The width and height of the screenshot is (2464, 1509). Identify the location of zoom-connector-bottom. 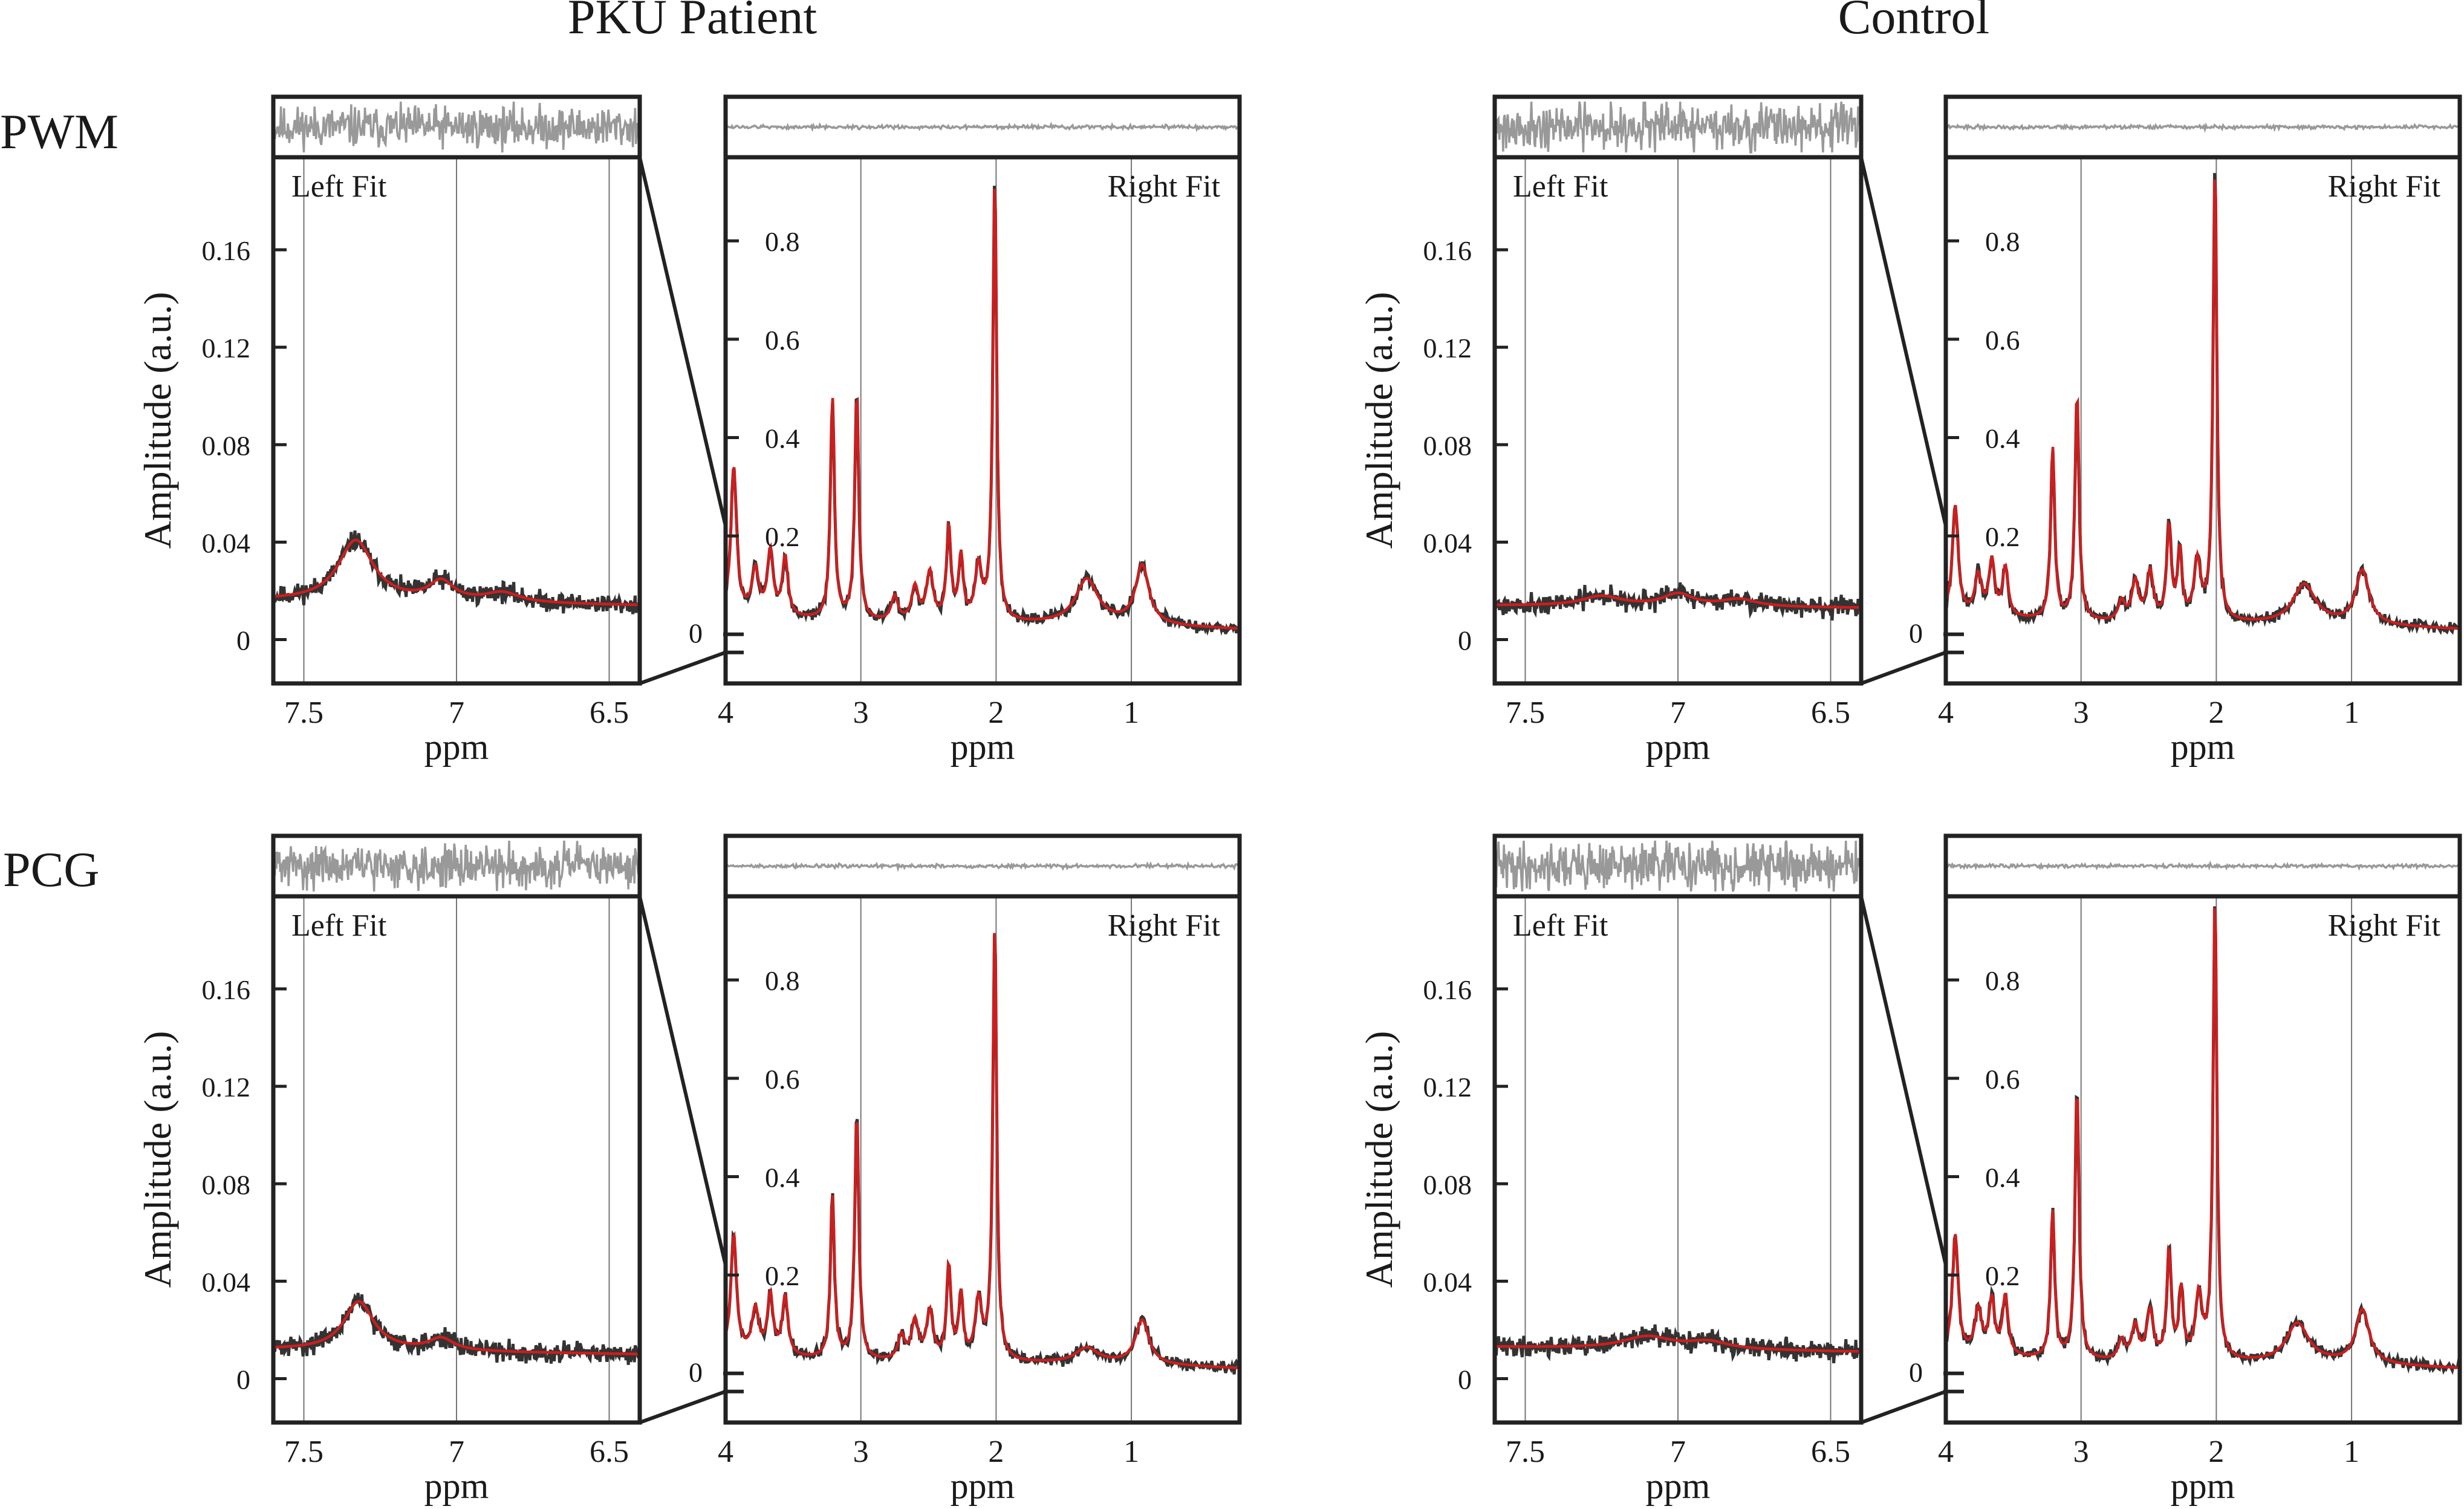
(683, 667).